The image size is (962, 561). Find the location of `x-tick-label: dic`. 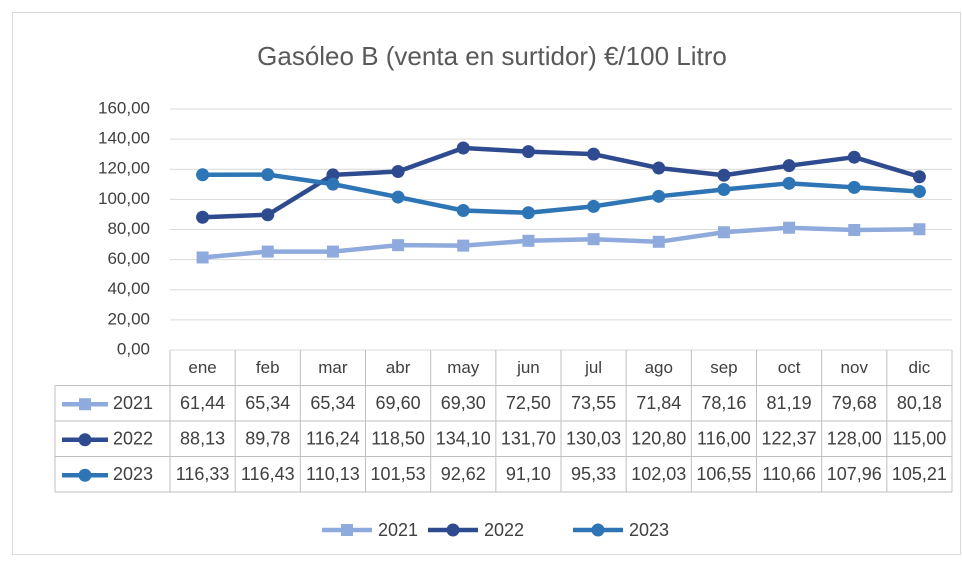

x-tick-label: dic is located at coordinates (920, 367).